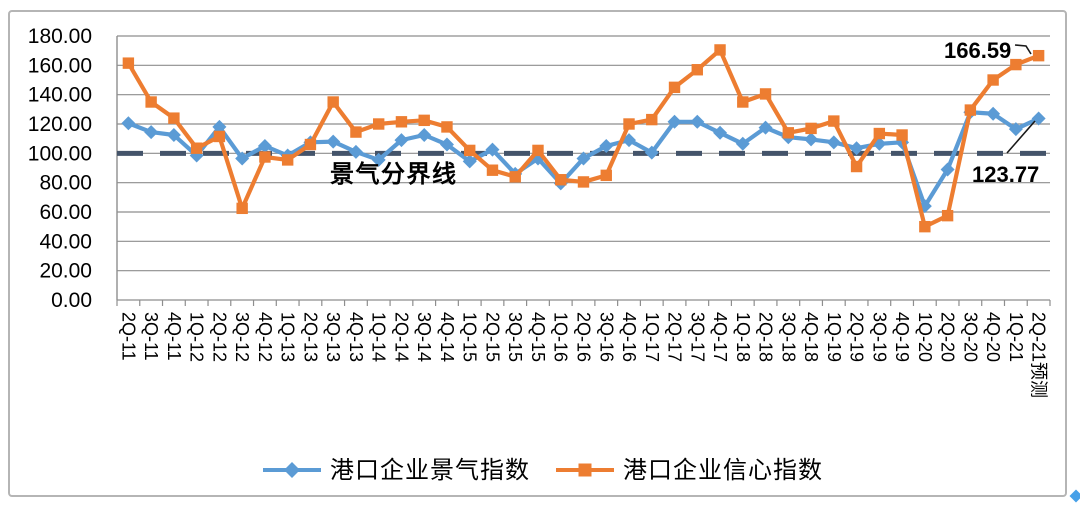 This screenshot has height=513, width=1080. Describe the element at coordinates (585, 470) in the screenshot. I see `legend-square-marker-icon` at that location.